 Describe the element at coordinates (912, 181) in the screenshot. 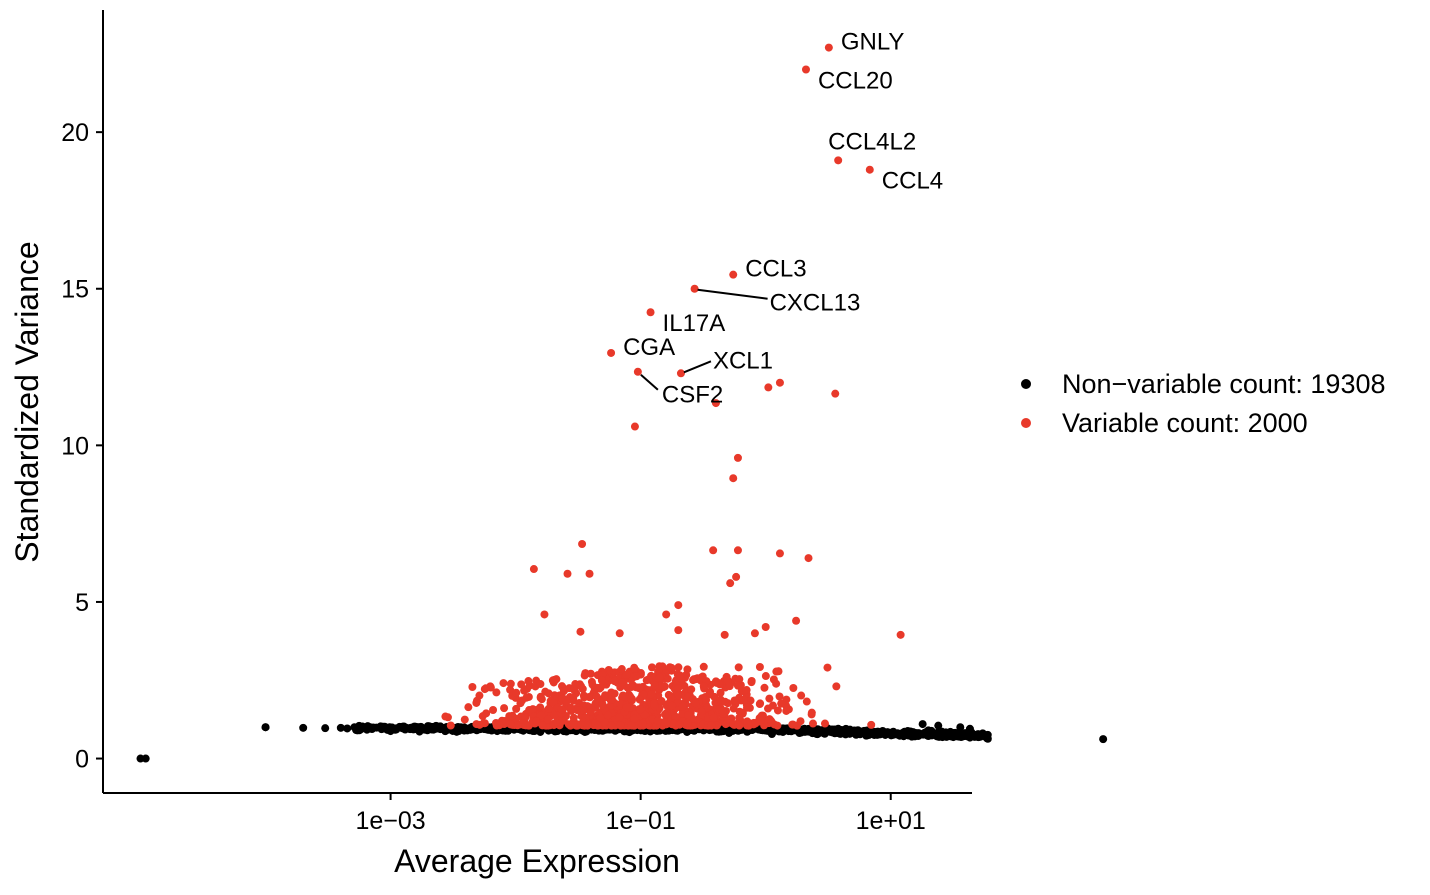

I see `gene-label-ccl4: CCL4` at that location.